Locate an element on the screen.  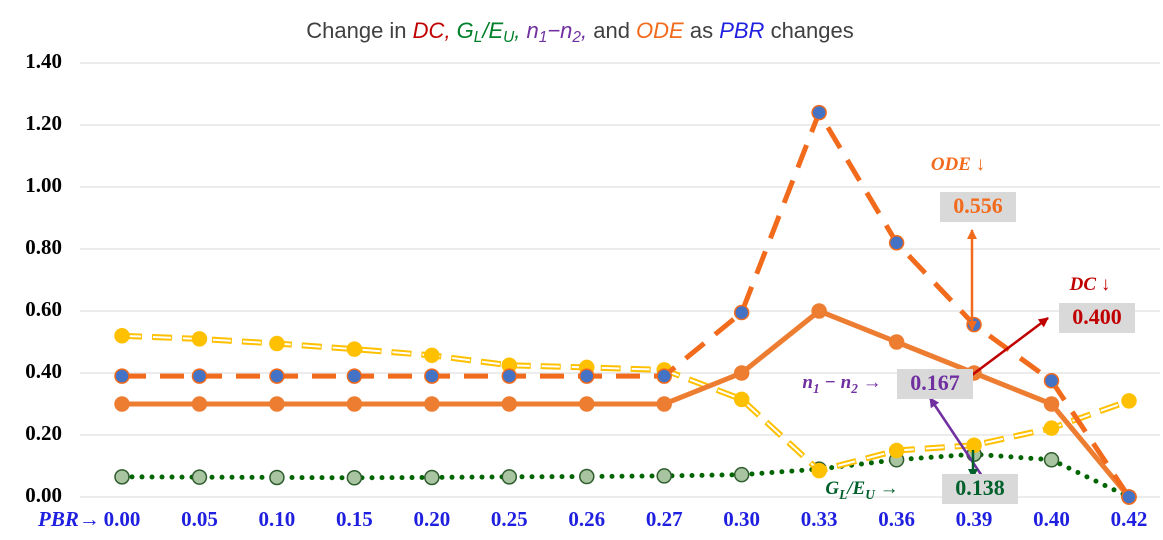
text-part: ODE ↓ is located at coordinates (958, 164).